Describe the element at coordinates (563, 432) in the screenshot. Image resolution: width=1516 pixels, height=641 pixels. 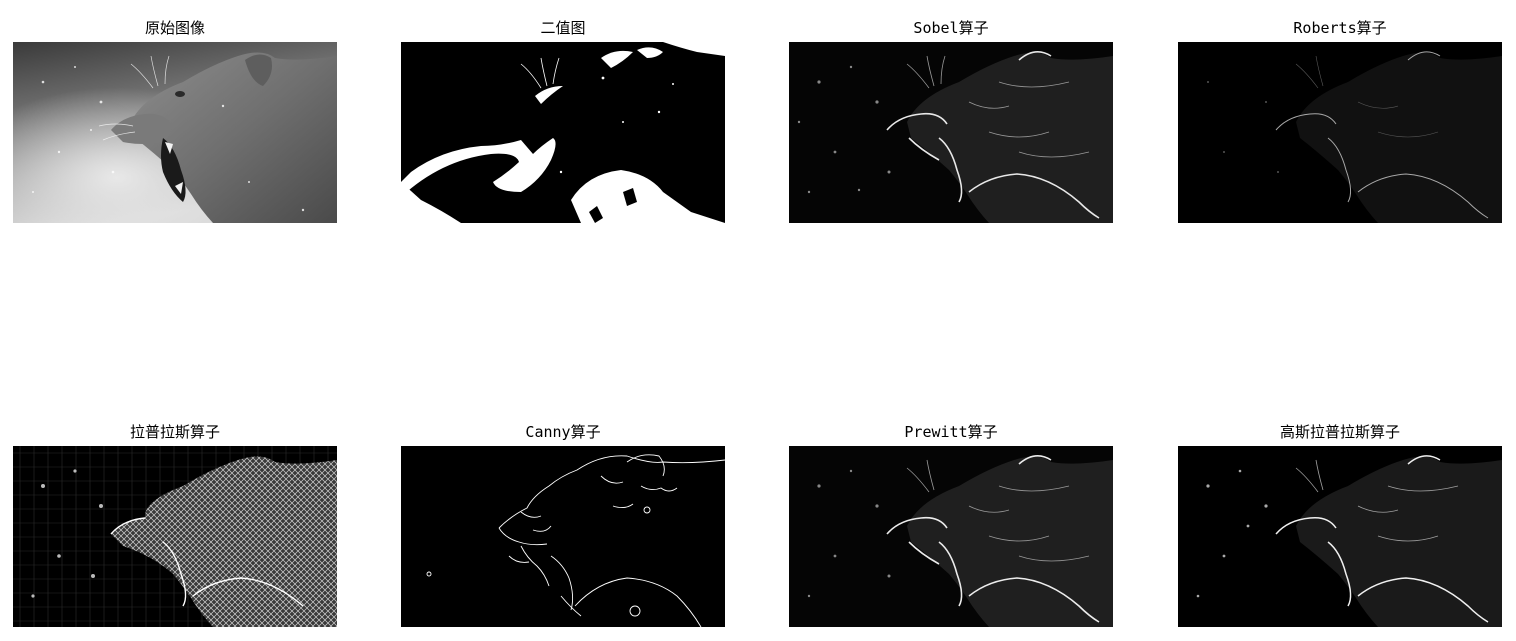
I see `panel-title: Canny算子` at that location.